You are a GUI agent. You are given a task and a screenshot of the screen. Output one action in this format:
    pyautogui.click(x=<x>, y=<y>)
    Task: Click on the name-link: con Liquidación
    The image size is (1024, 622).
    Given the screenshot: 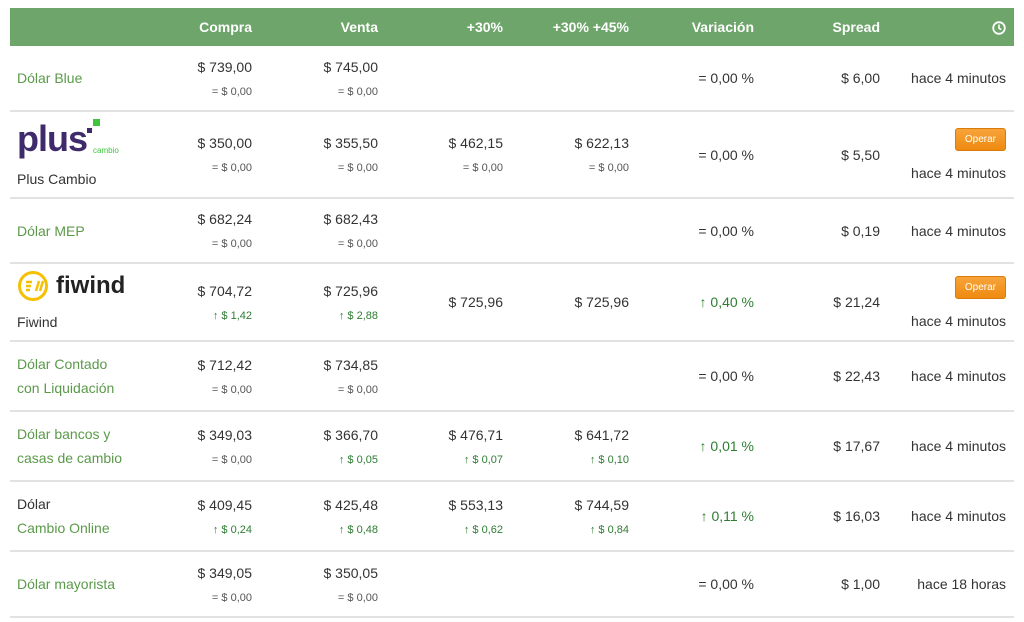 What is the action you would take?
    pyautogui.click(x=66, y=388)
    